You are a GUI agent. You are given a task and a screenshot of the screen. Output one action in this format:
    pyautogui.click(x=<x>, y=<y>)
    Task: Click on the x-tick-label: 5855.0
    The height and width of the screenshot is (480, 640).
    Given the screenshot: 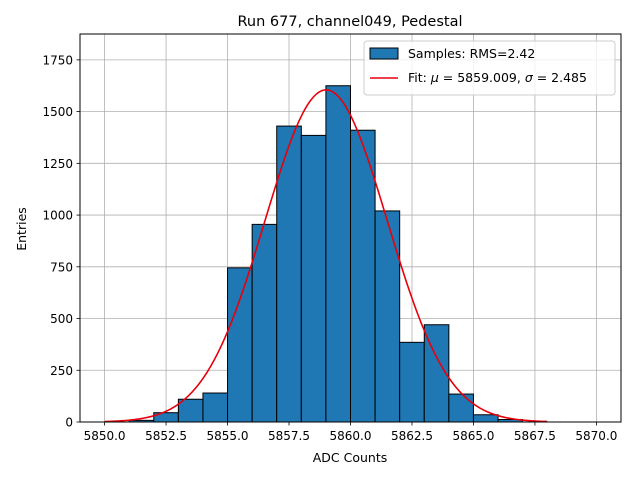 What is the action you would take?
    pyautogui.click(x=228, y=436)
    